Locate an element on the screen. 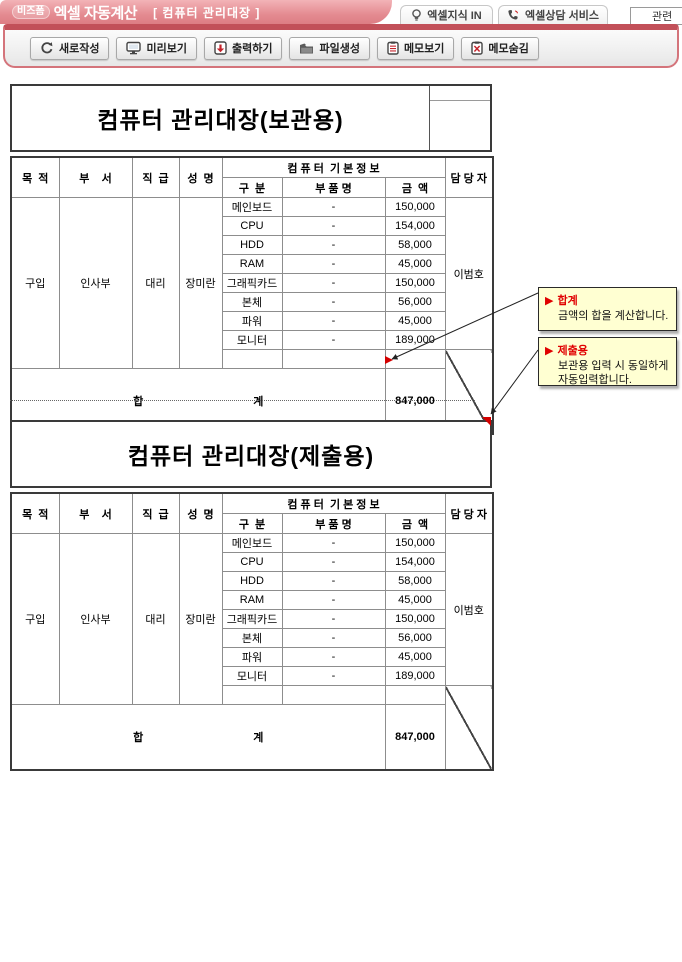 This screenshot has height=962, width=682. purpose-cell: 구입 is located at coordinates (35, 619).